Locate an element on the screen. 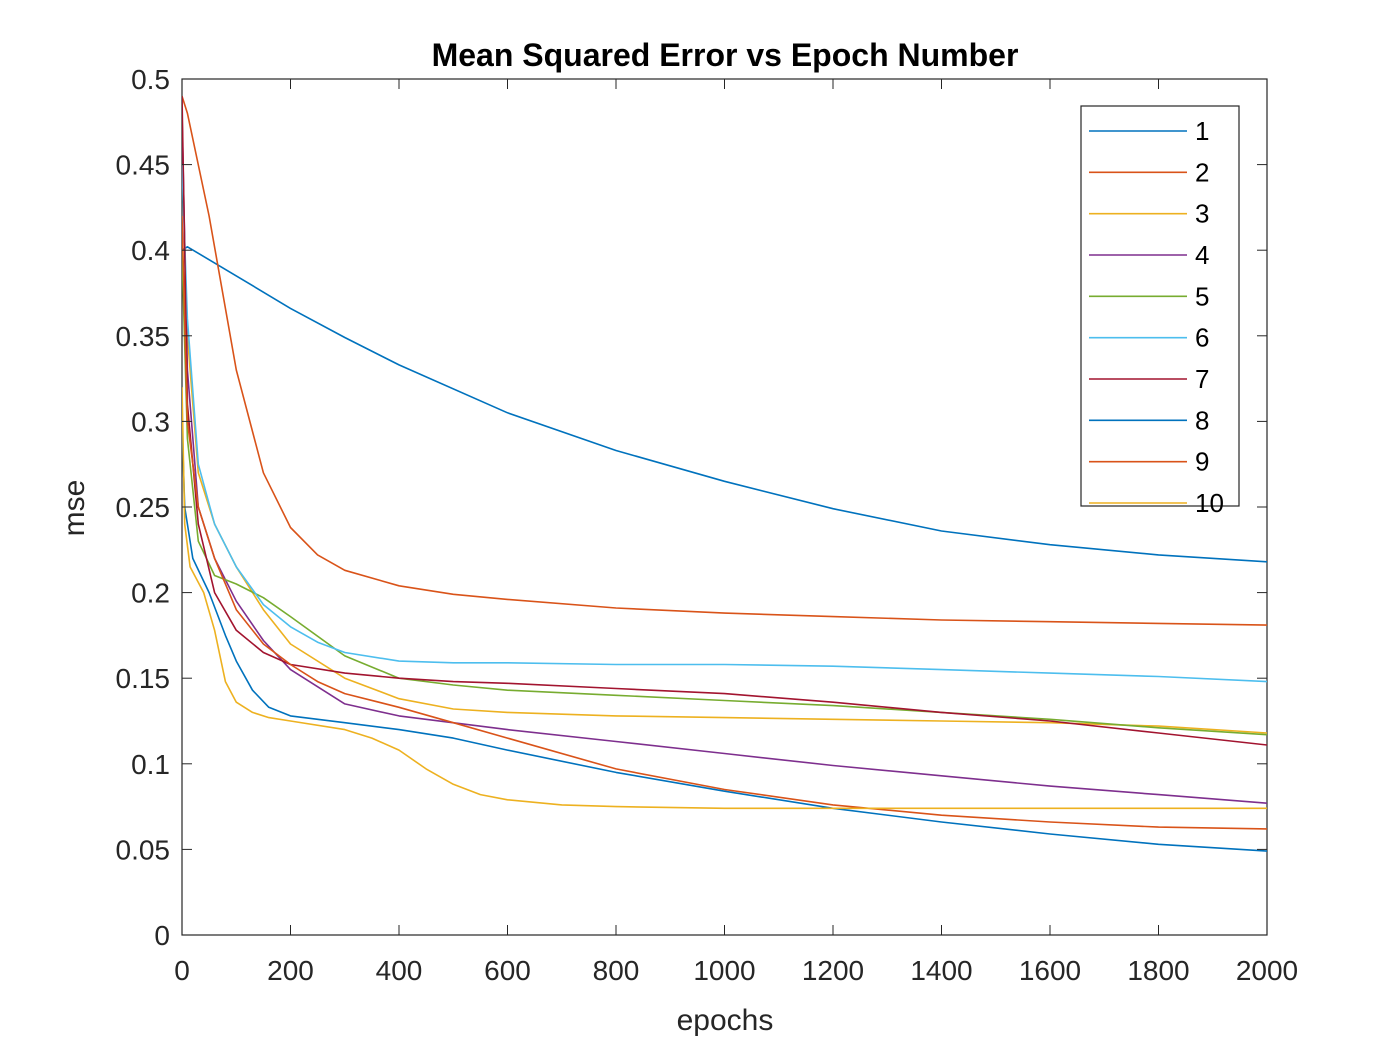  legend-label-5: 5 is located at coordinates (1202, 296).